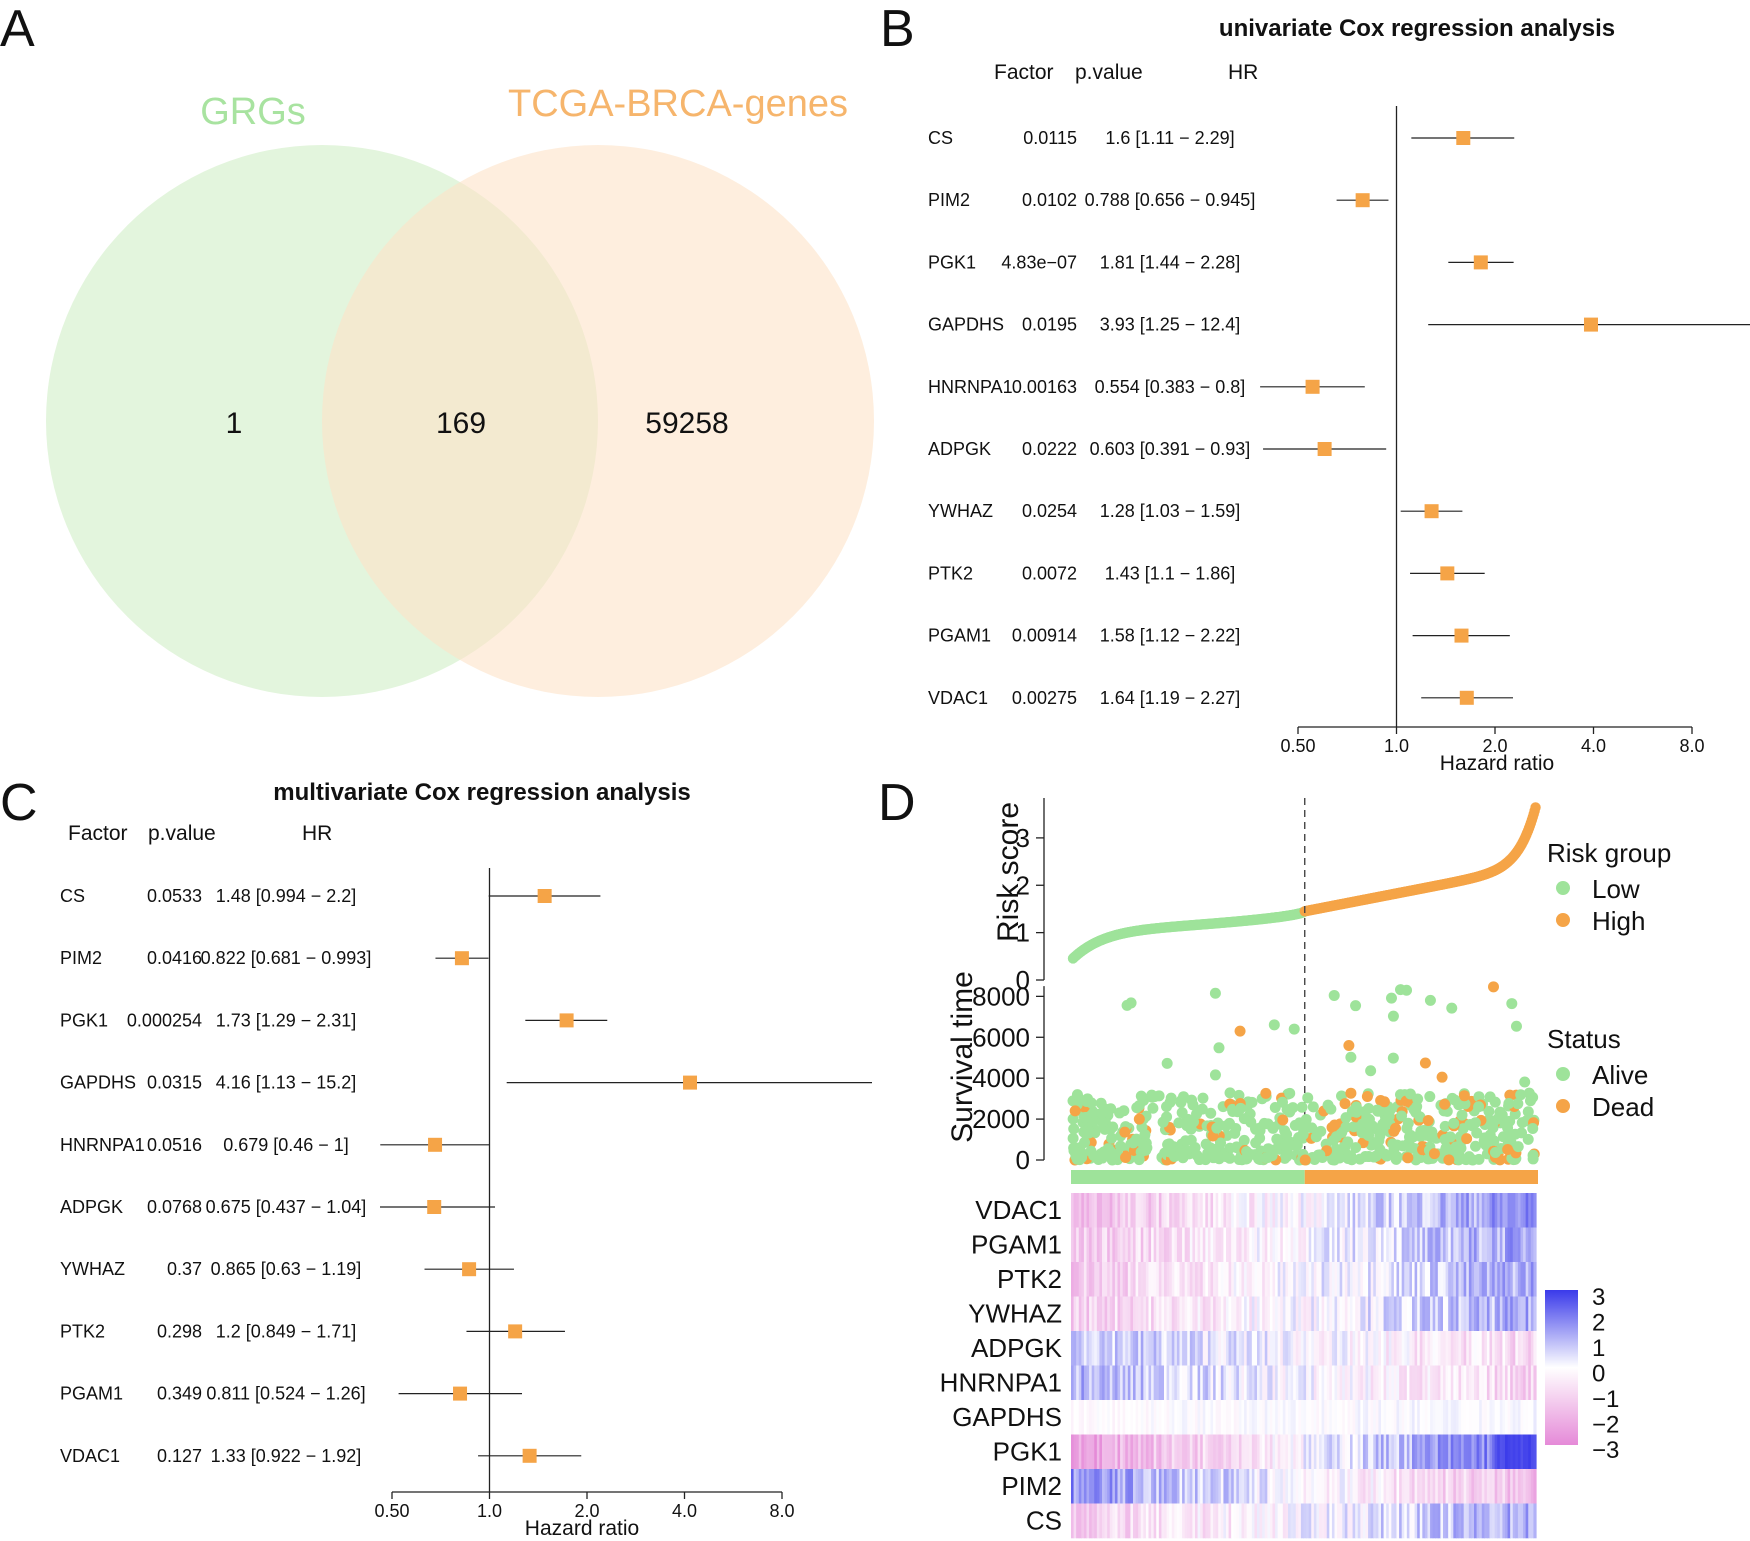 Image resolution: width=1750 pixels, height=1541 pixels. I want to click on survival-y-tick-label: 4000, so click(1001, 1078).